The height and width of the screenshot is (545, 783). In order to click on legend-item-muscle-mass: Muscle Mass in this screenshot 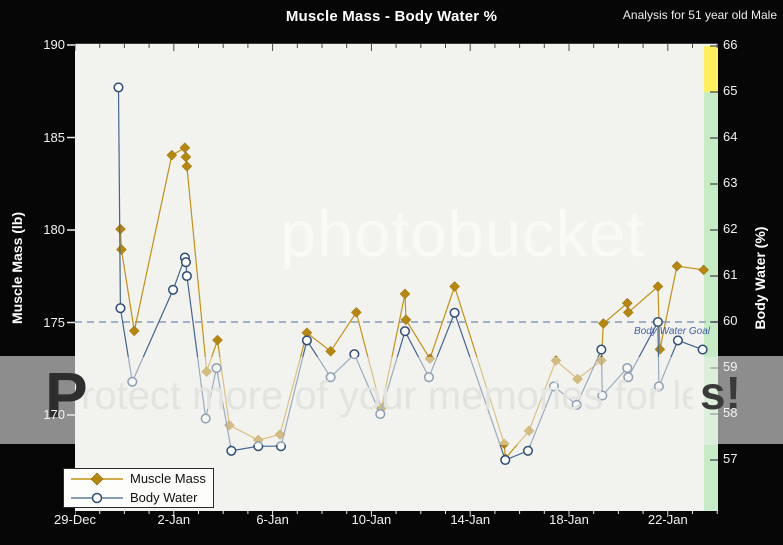, I will do `click(138, 478)`.